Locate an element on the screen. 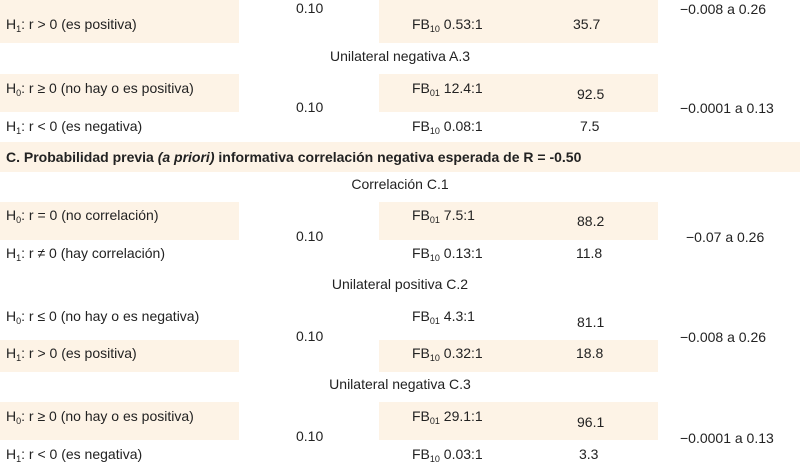 The image size is (800, 474). c3-gap is located at coordinates (309, 438).